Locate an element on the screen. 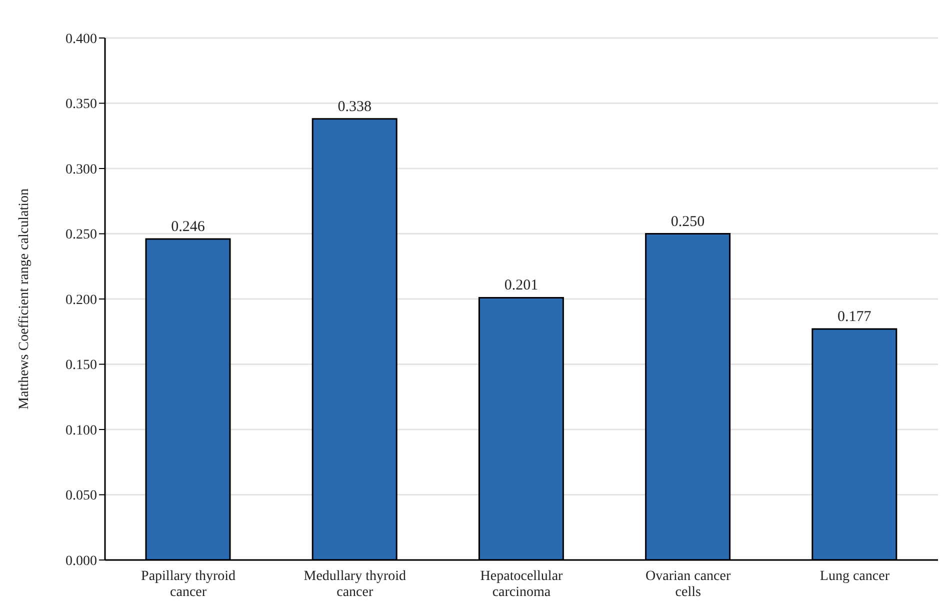 The height and width of the screenshot is (613, 951). y-tick-label: 0.400 is located at coordinates (81, 39).